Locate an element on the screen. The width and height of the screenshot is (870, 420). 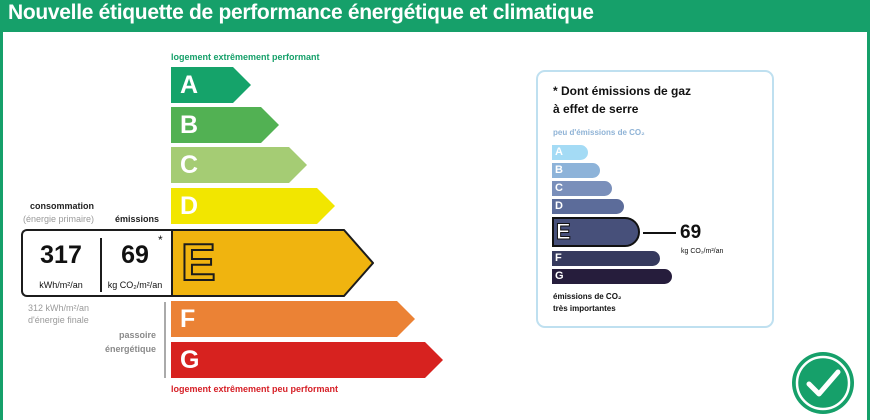
energy-class-letter: E is located at coordinates (198, 263).